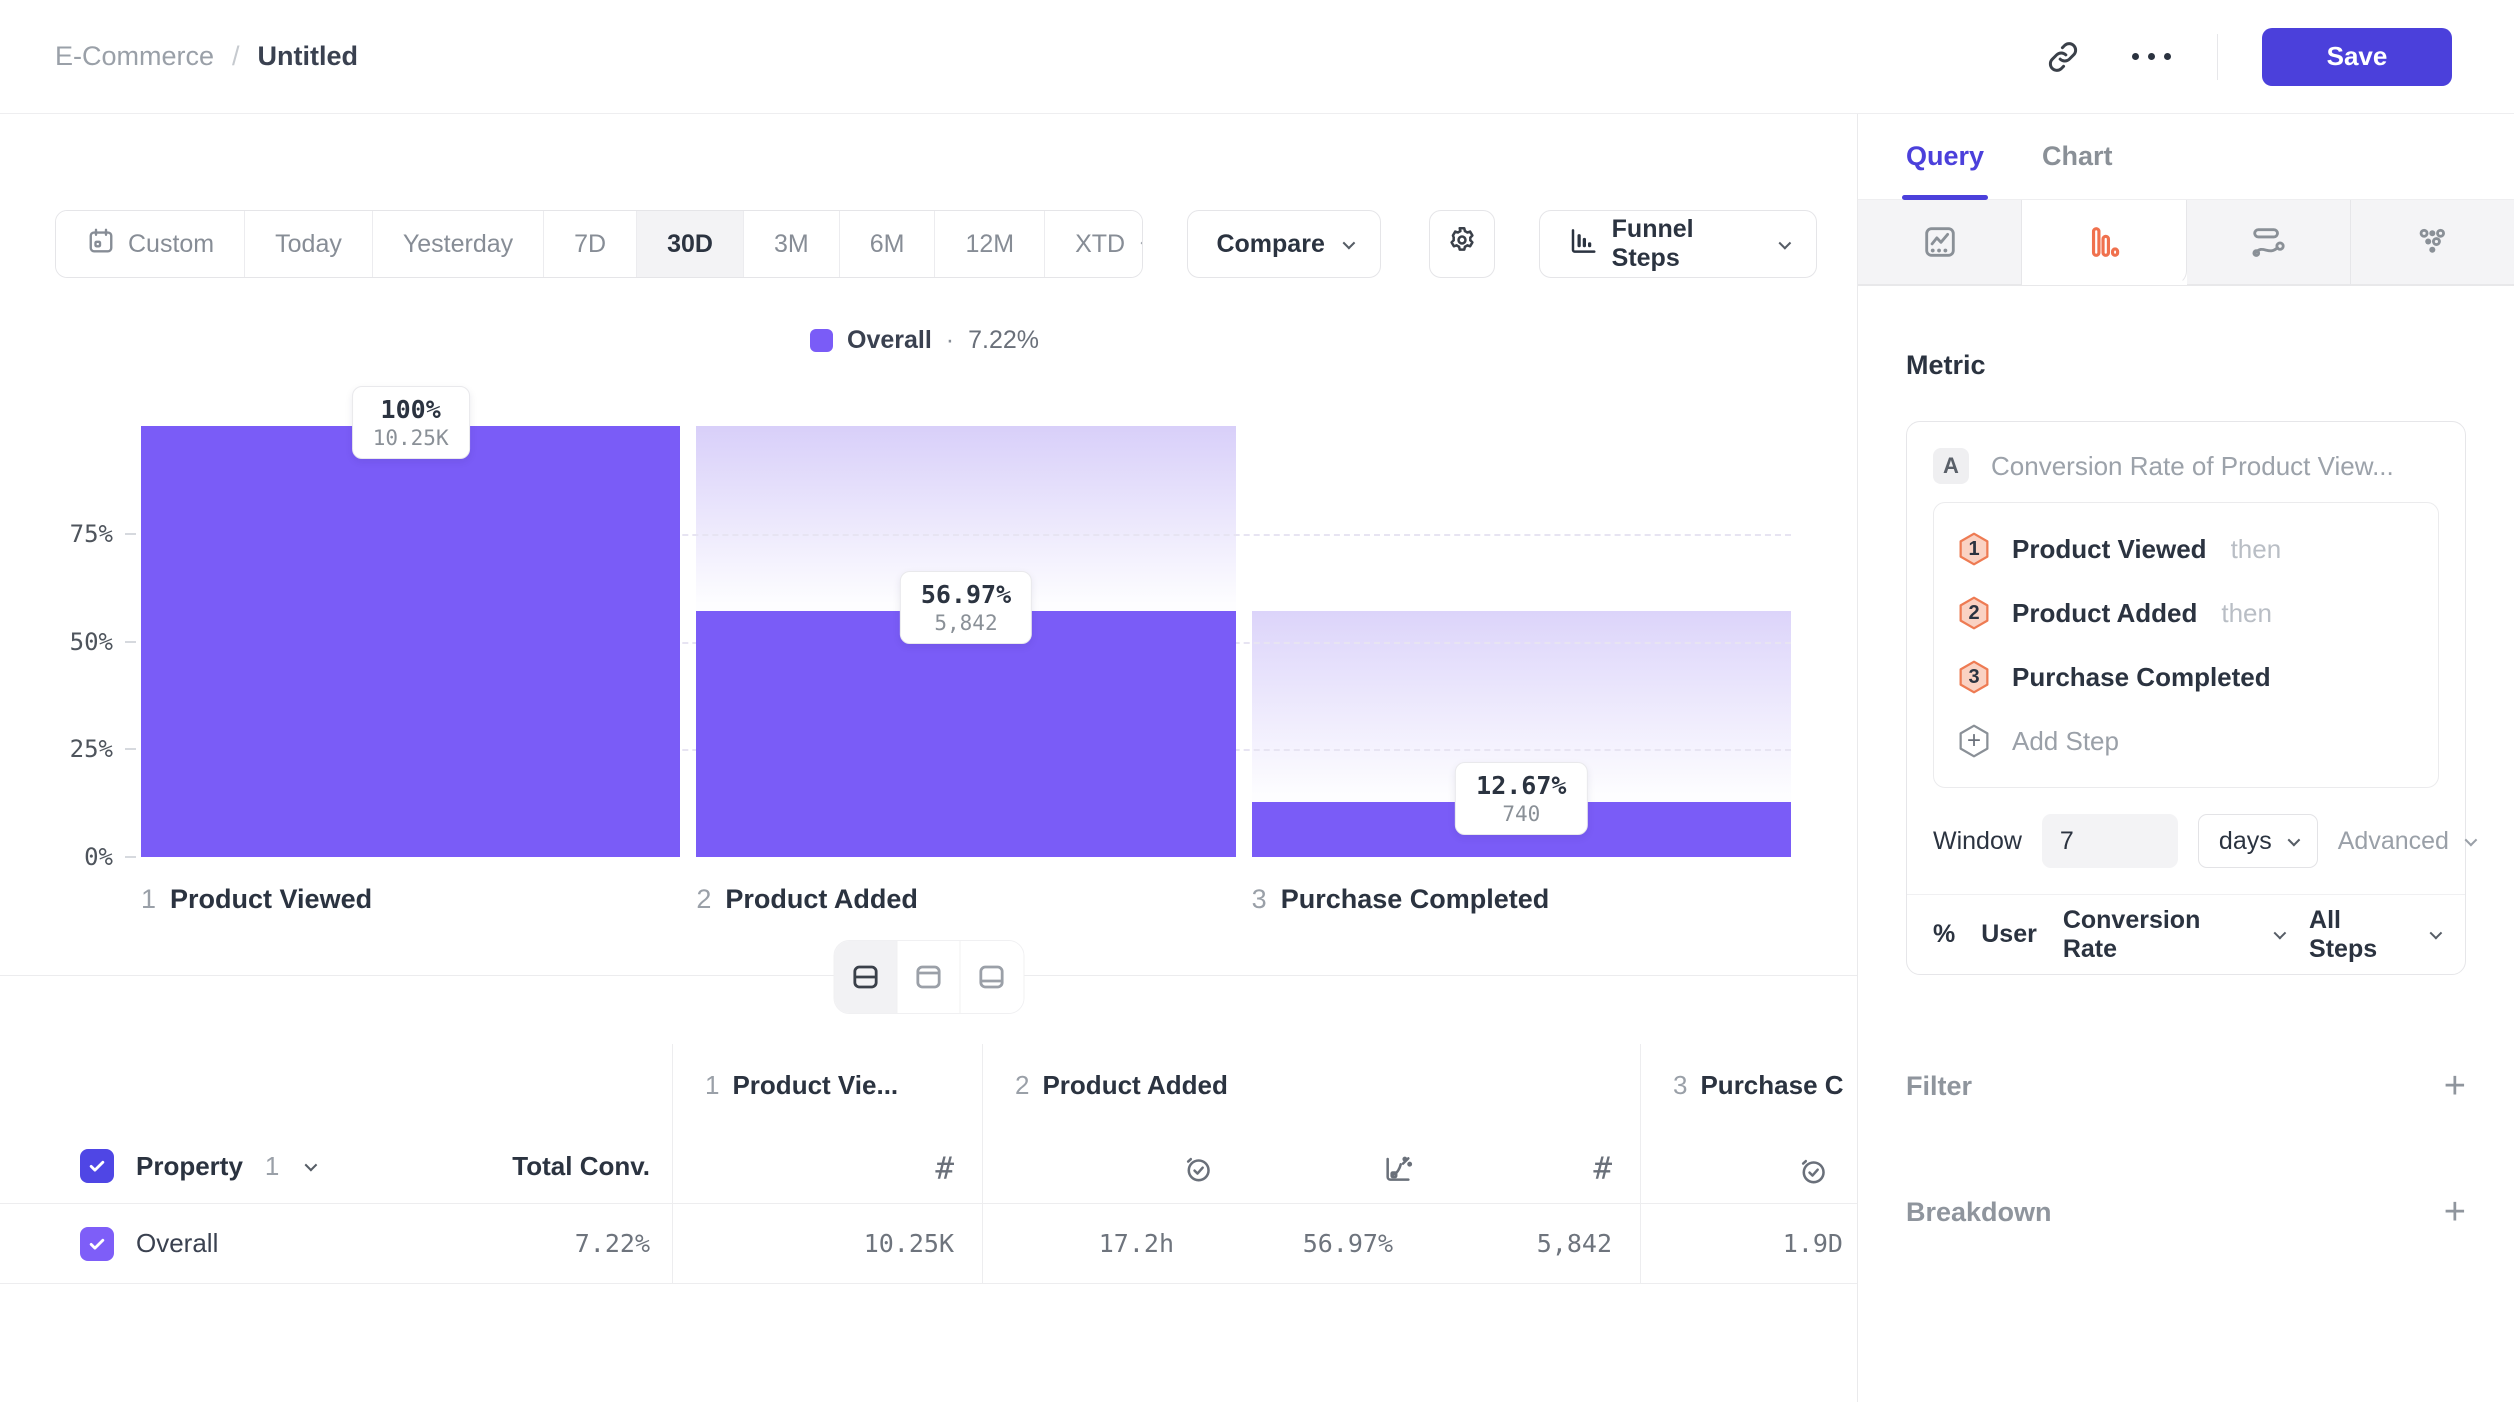 Image resolution: width=2514 pixels, height=1402 pixels. Describe the element at coordinates (1284, 244) in the screenshot. I see `compare-button: Compare` at that location.